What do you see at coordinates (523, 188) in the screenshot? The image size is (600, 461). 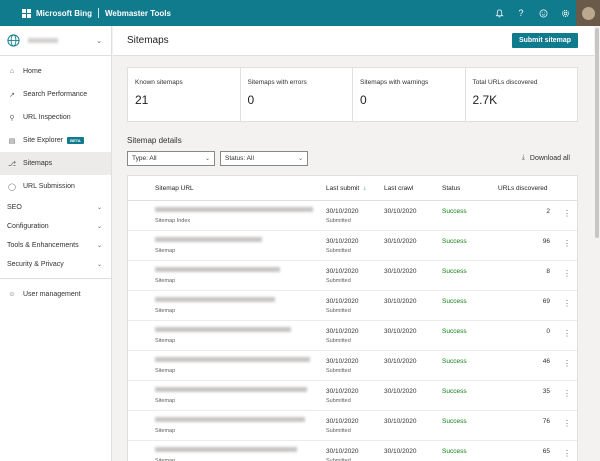 I see `col-urls-discovered: URLs discovered` at bounding box center [523, 188].